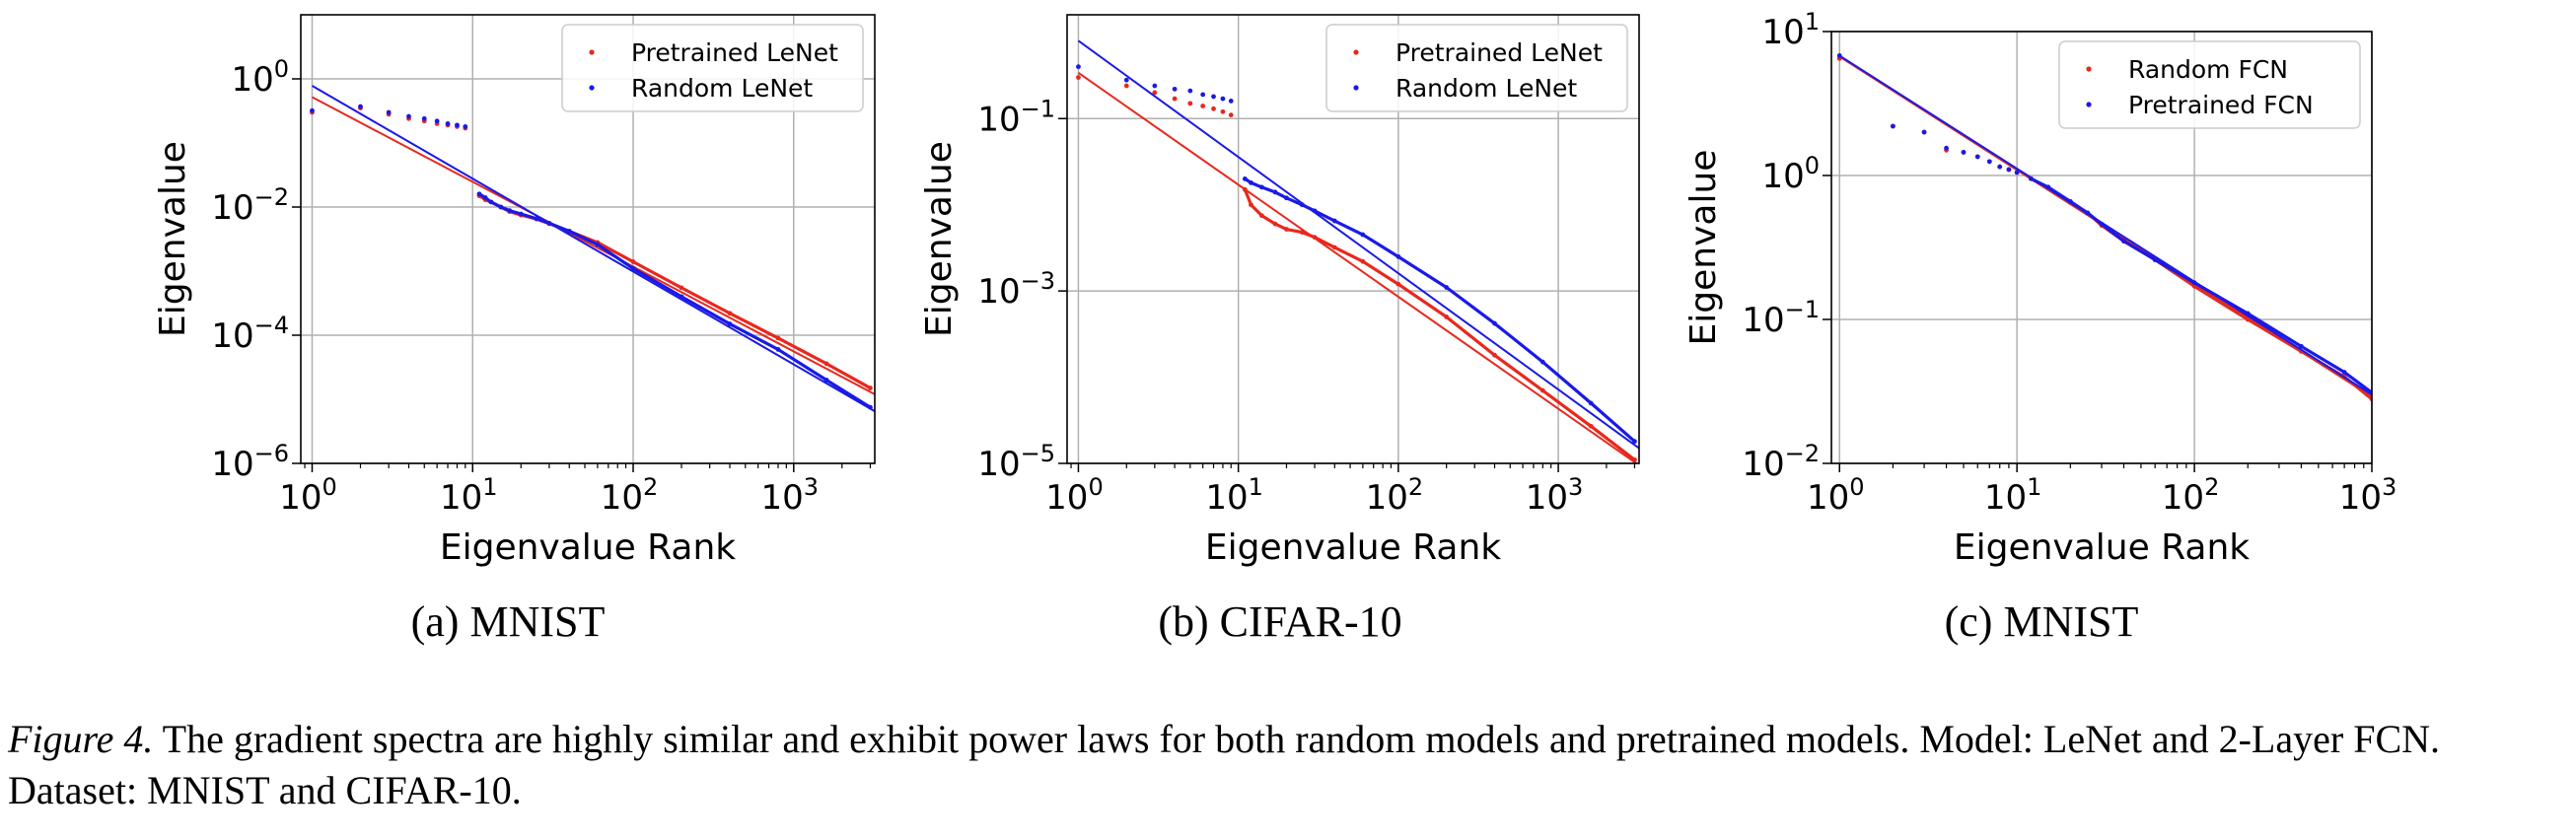 The image size is (2576, 840). What do you see at coordinates (2221, 105) in the screenshot?
I see `legend-entry: Pretrained FCN` at bounding box center [2221, 105].